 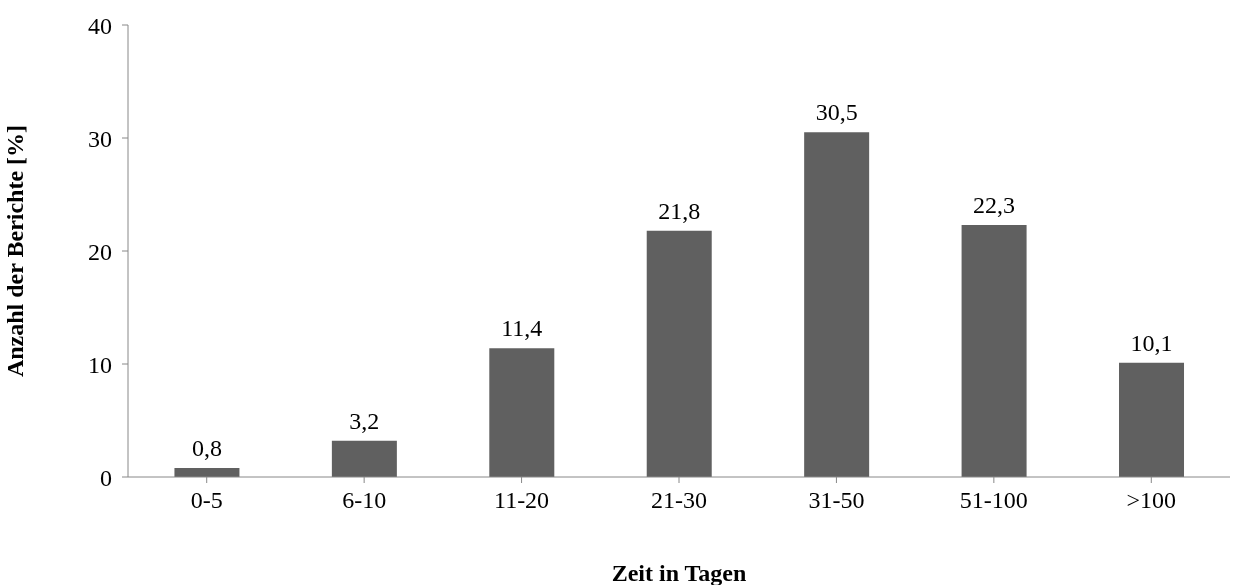 I want to click on y-tick-label: 20, so click(x=100, y=251).